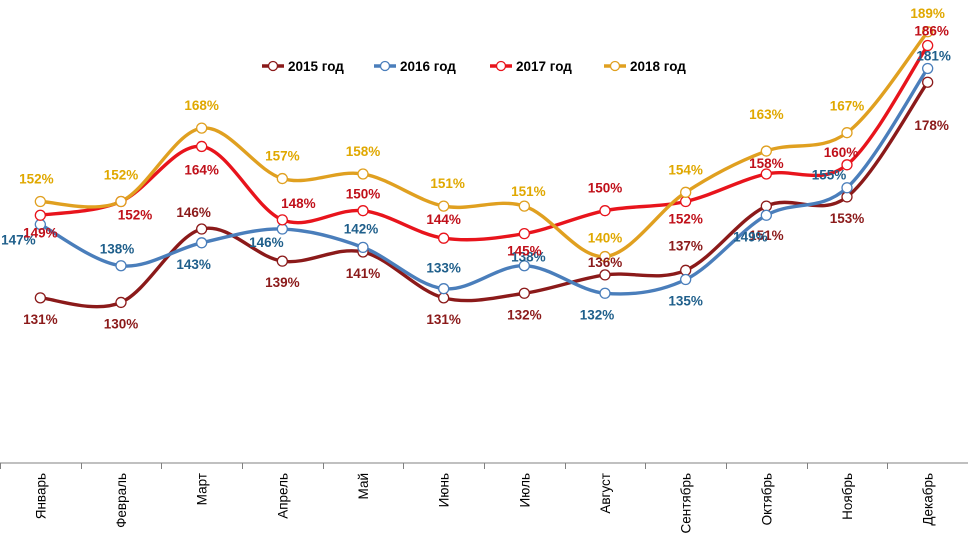 Image resolution: width=968 pixels, height=544 pixels. Describe the element at coordinates (524, 314) in the screenshot. I see `data-label: 132%` at that location.